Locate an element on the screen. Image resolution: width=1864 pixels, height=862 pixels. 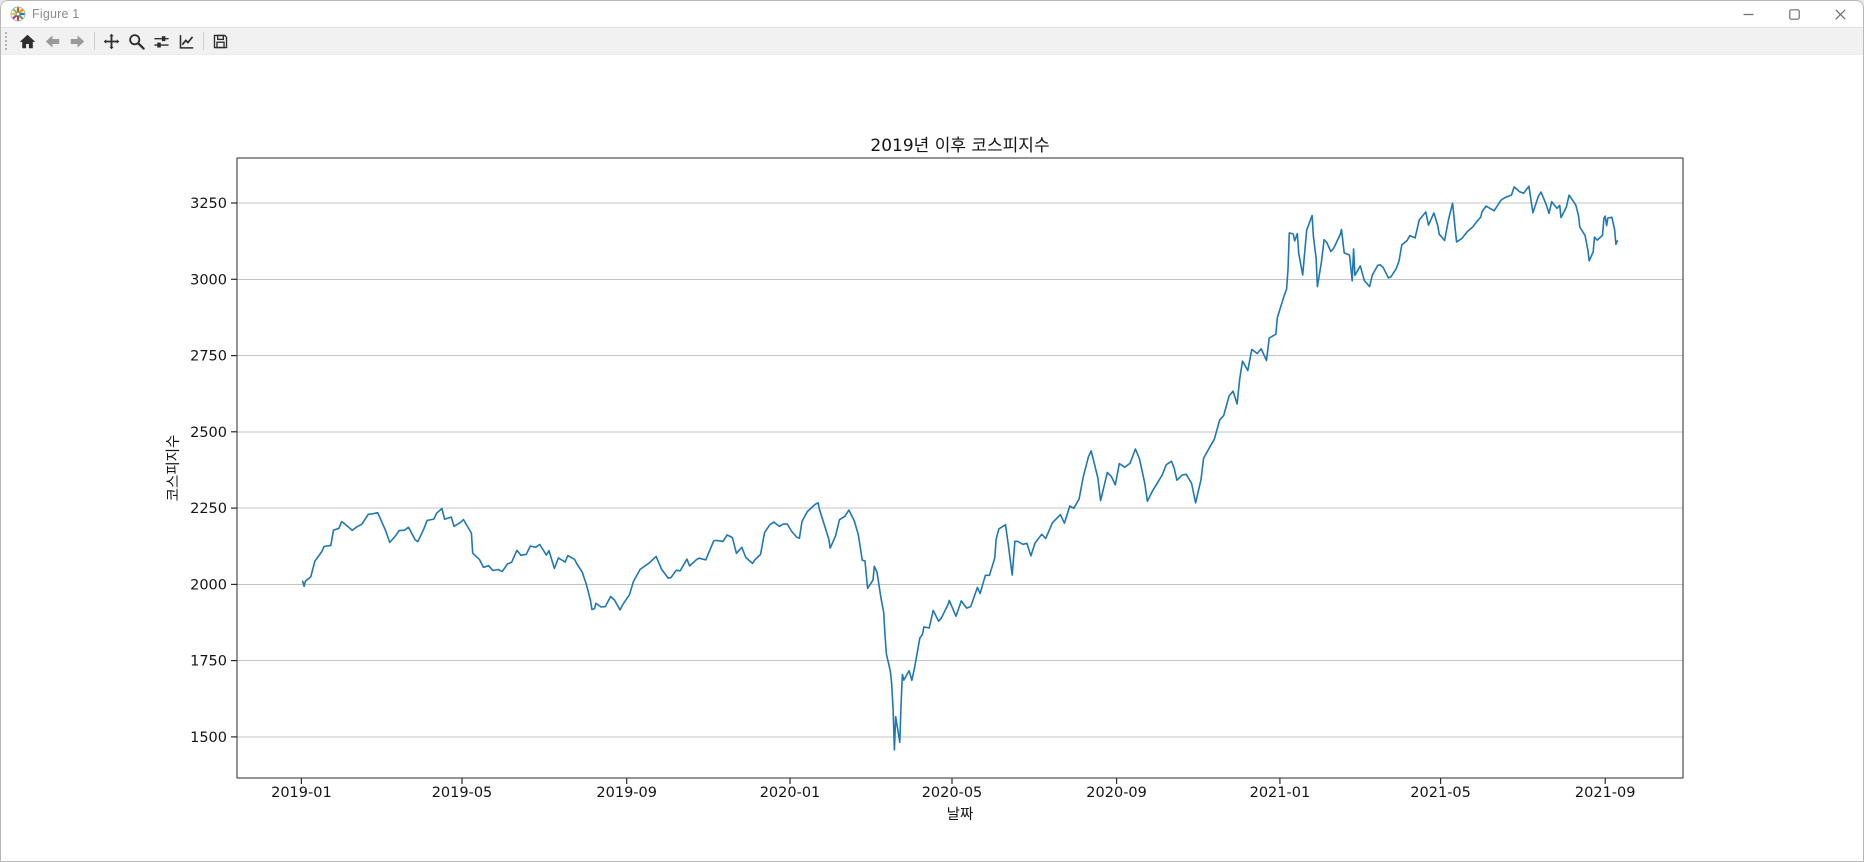
home-icon is located at coordinates (27, 41).